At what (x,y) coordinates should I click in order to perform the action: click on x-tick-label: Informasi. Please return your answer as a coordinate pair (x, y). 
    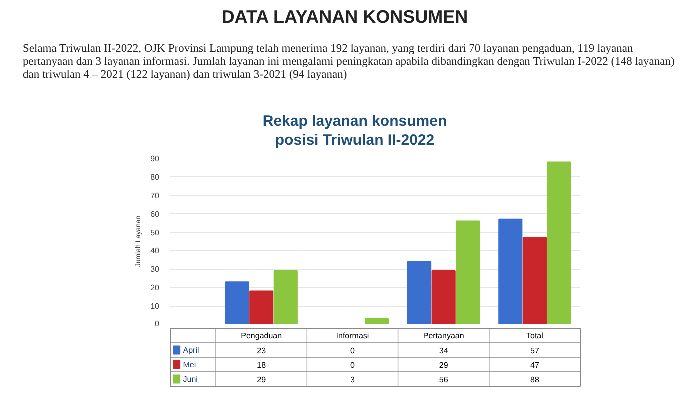
    Looking at the image, I should click on (353, 335).